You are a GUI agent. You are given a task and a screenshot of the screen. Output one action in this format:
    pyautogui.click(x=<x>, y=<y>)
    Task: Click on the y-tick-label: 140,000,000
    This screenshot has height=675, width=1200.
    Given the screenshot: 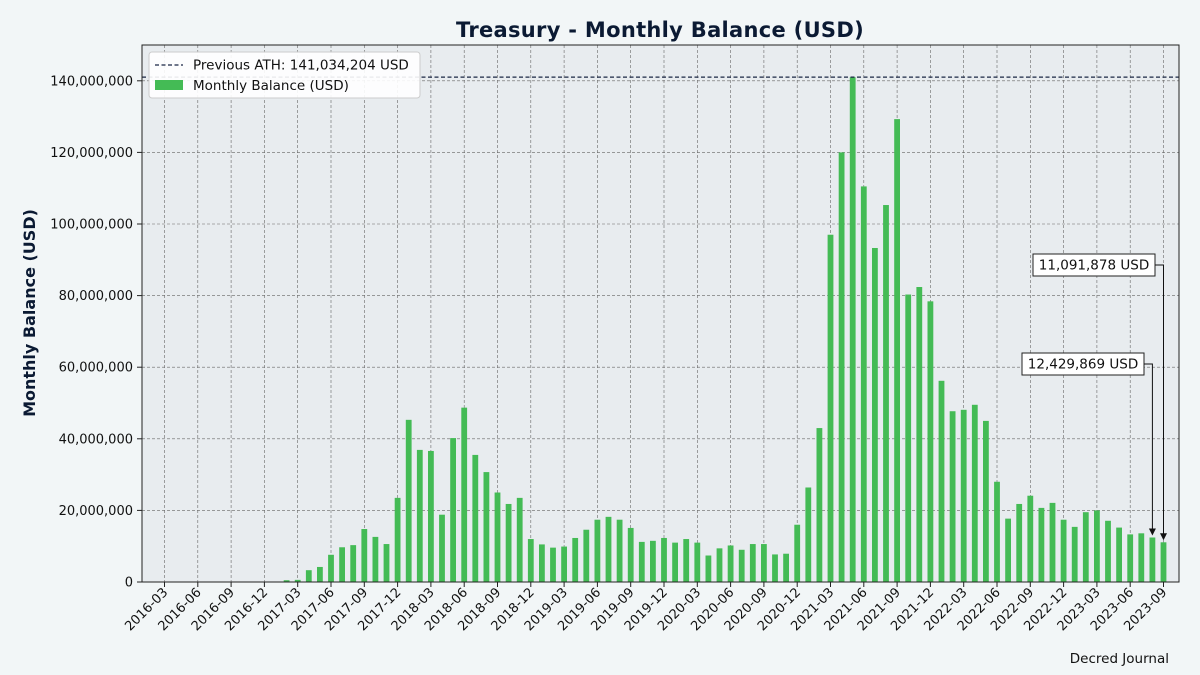 What is the action you would take?
    pyautogui.click(x=91, y=81)
    